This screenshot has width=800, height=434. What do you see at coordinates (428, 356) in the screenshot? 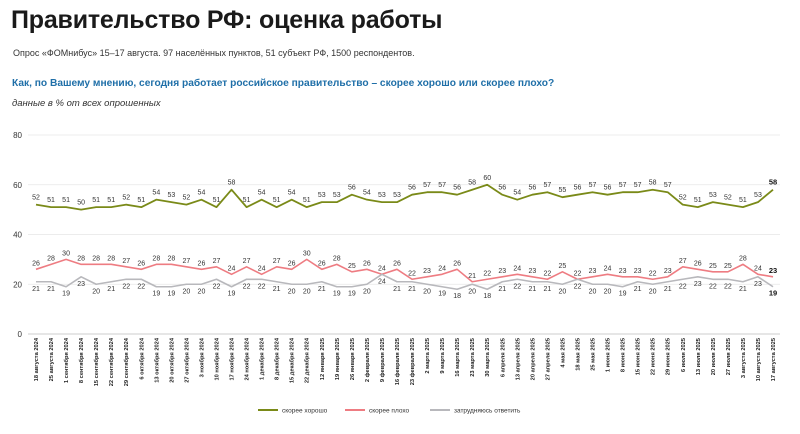
I see `x-tick-label: 2 марта 2025` at bounding box center [428, 356].